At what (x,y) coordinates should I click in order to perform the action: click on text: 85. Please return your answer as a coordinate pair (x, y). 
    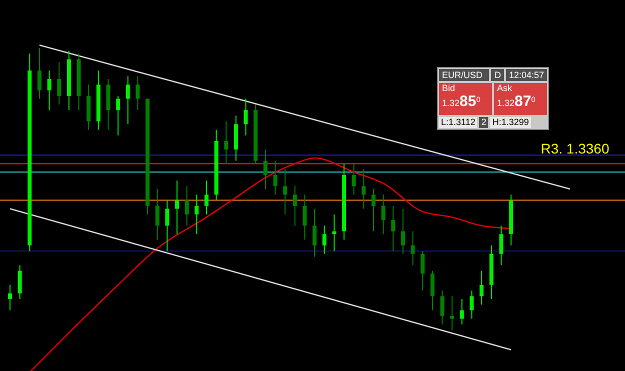
    Looking at the image, I should click on (468, 101).